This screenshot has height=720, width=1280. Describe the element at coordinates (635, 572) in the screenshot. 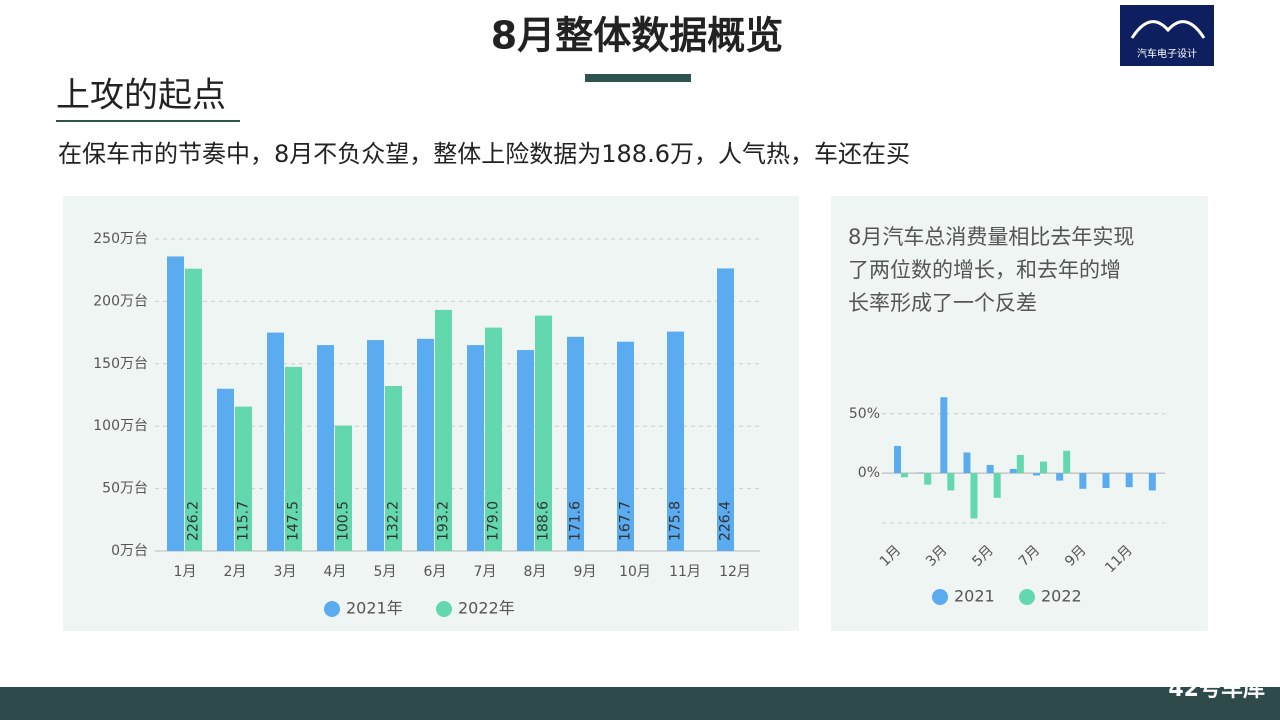

I see `x-tick-label: 10月` at that location.